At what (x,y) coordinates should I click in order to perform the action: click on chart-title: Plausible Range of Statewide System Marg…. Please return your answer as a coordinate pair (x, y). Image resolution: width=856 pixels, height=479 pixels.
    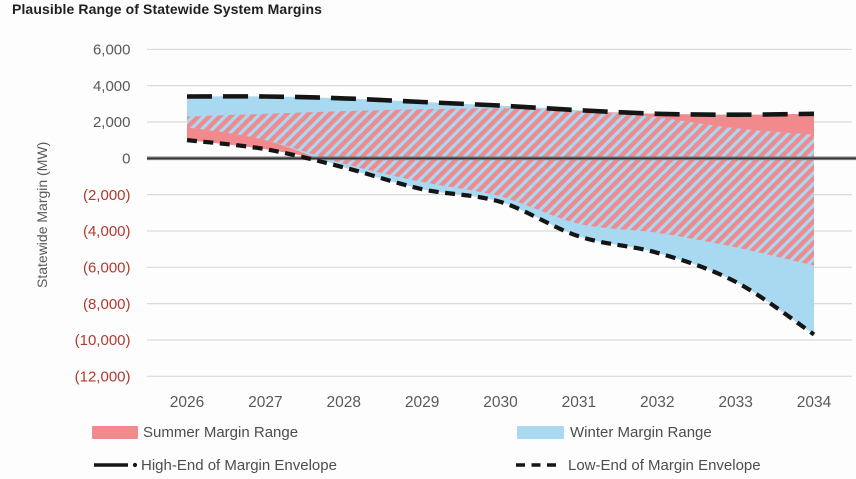
    Looking at the image, I should click on (167, 9).